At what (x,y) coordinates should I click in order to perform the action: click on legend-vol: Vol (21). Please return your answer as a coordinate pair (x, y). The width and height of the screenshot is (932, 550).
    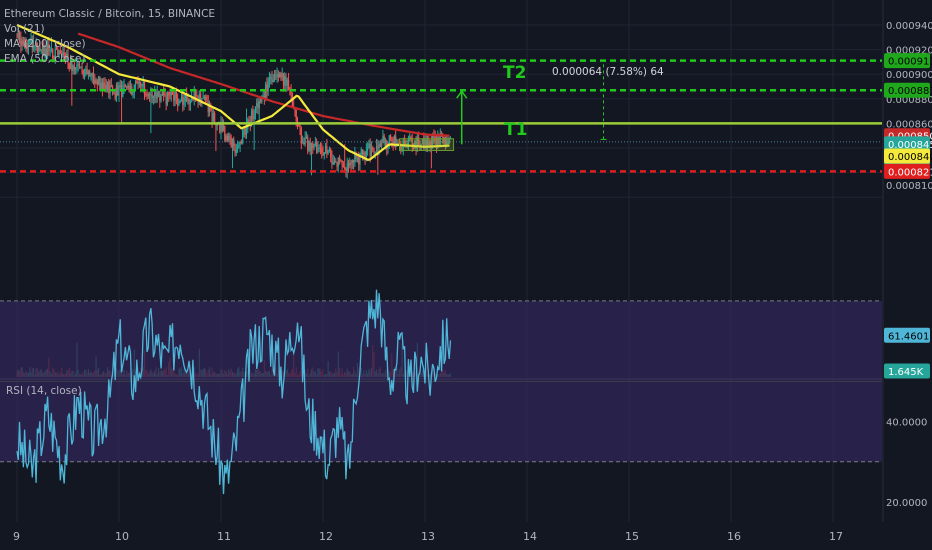
    Looking at the image, I should click on (24, 29).